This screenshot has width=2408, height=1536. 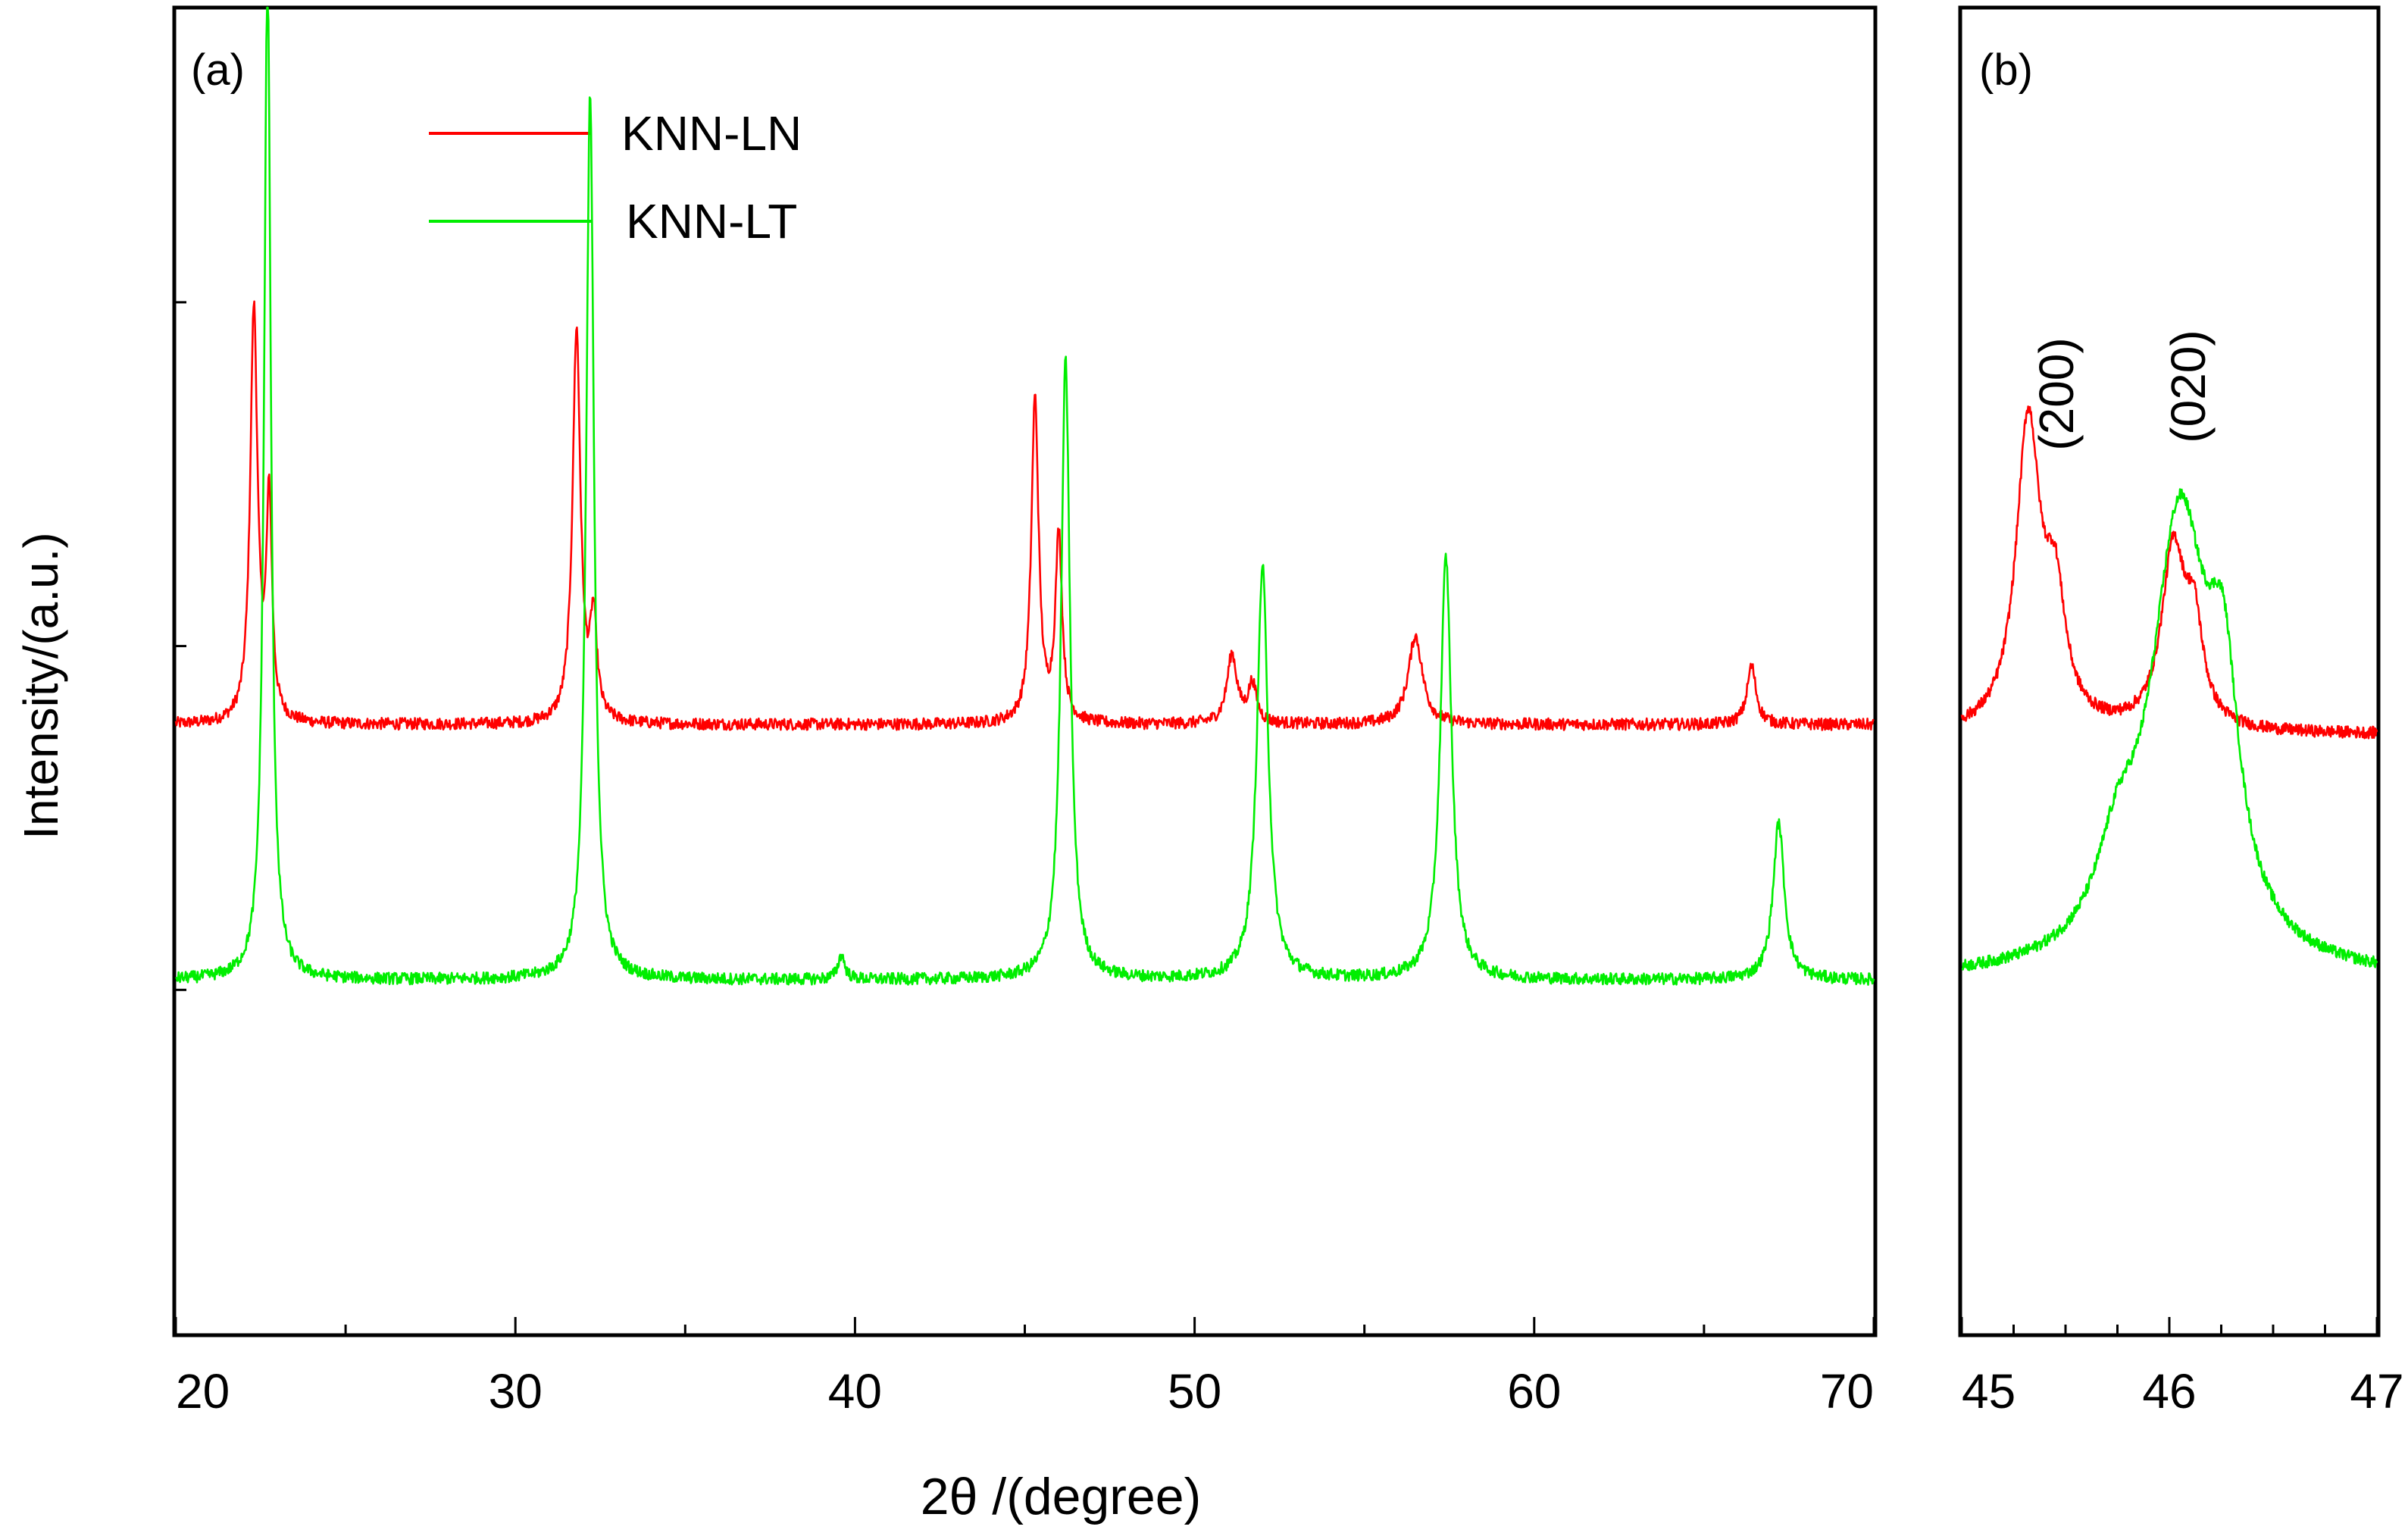 What do you see at coordinates (711, 221) in the screenshot?
I see `legend-label-knn-lt: KNN-LT` at bounding box center [711, 221].